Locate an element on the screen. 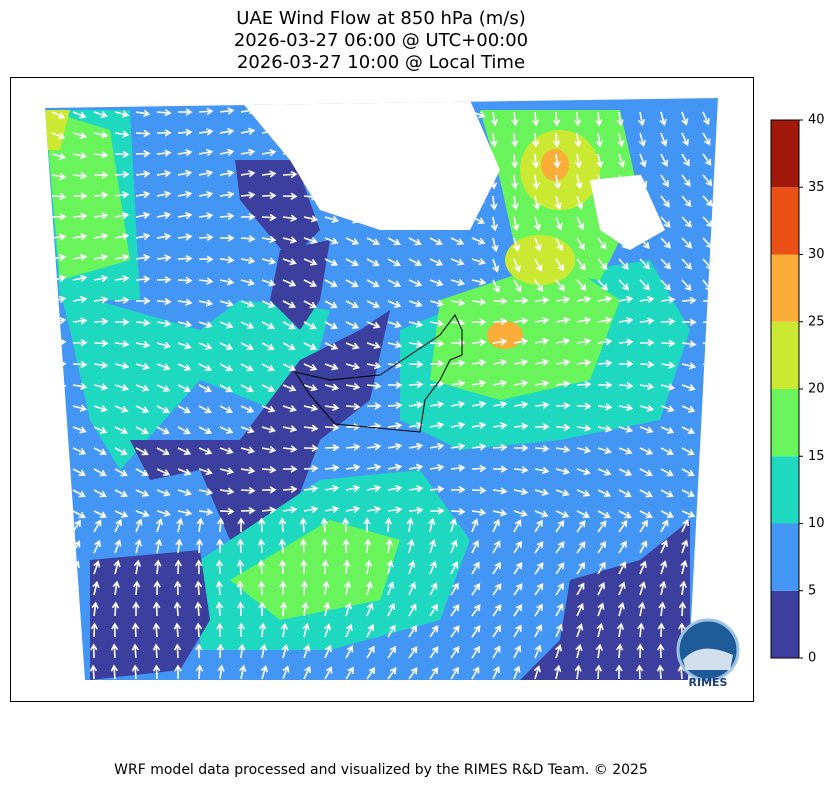  logo: RIMES is located at coordinates (708, 653).